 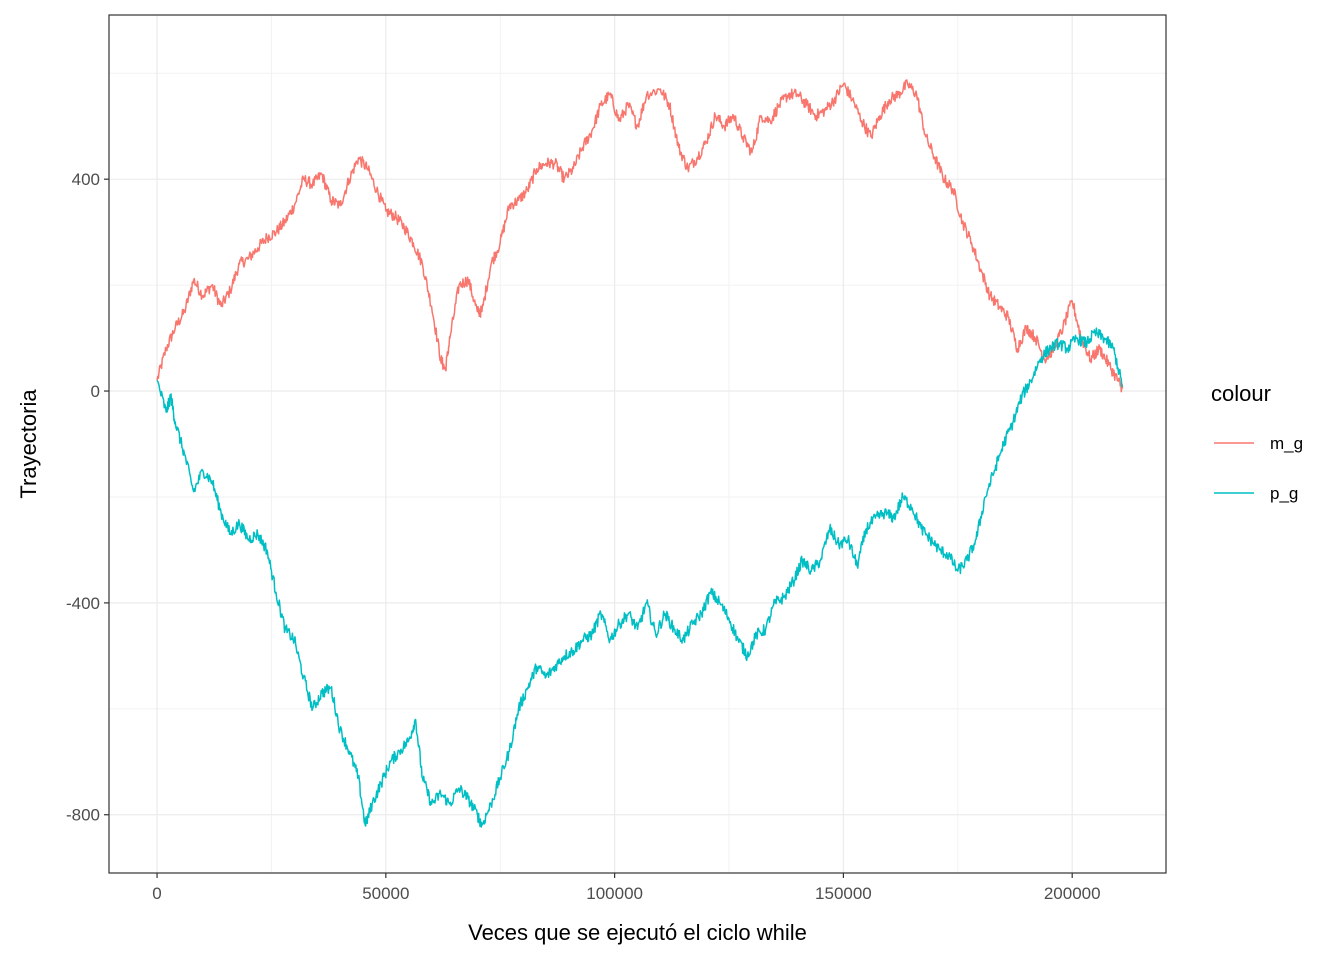 I want to click on x-tick-label: 150000, so click(x=843, y=893).